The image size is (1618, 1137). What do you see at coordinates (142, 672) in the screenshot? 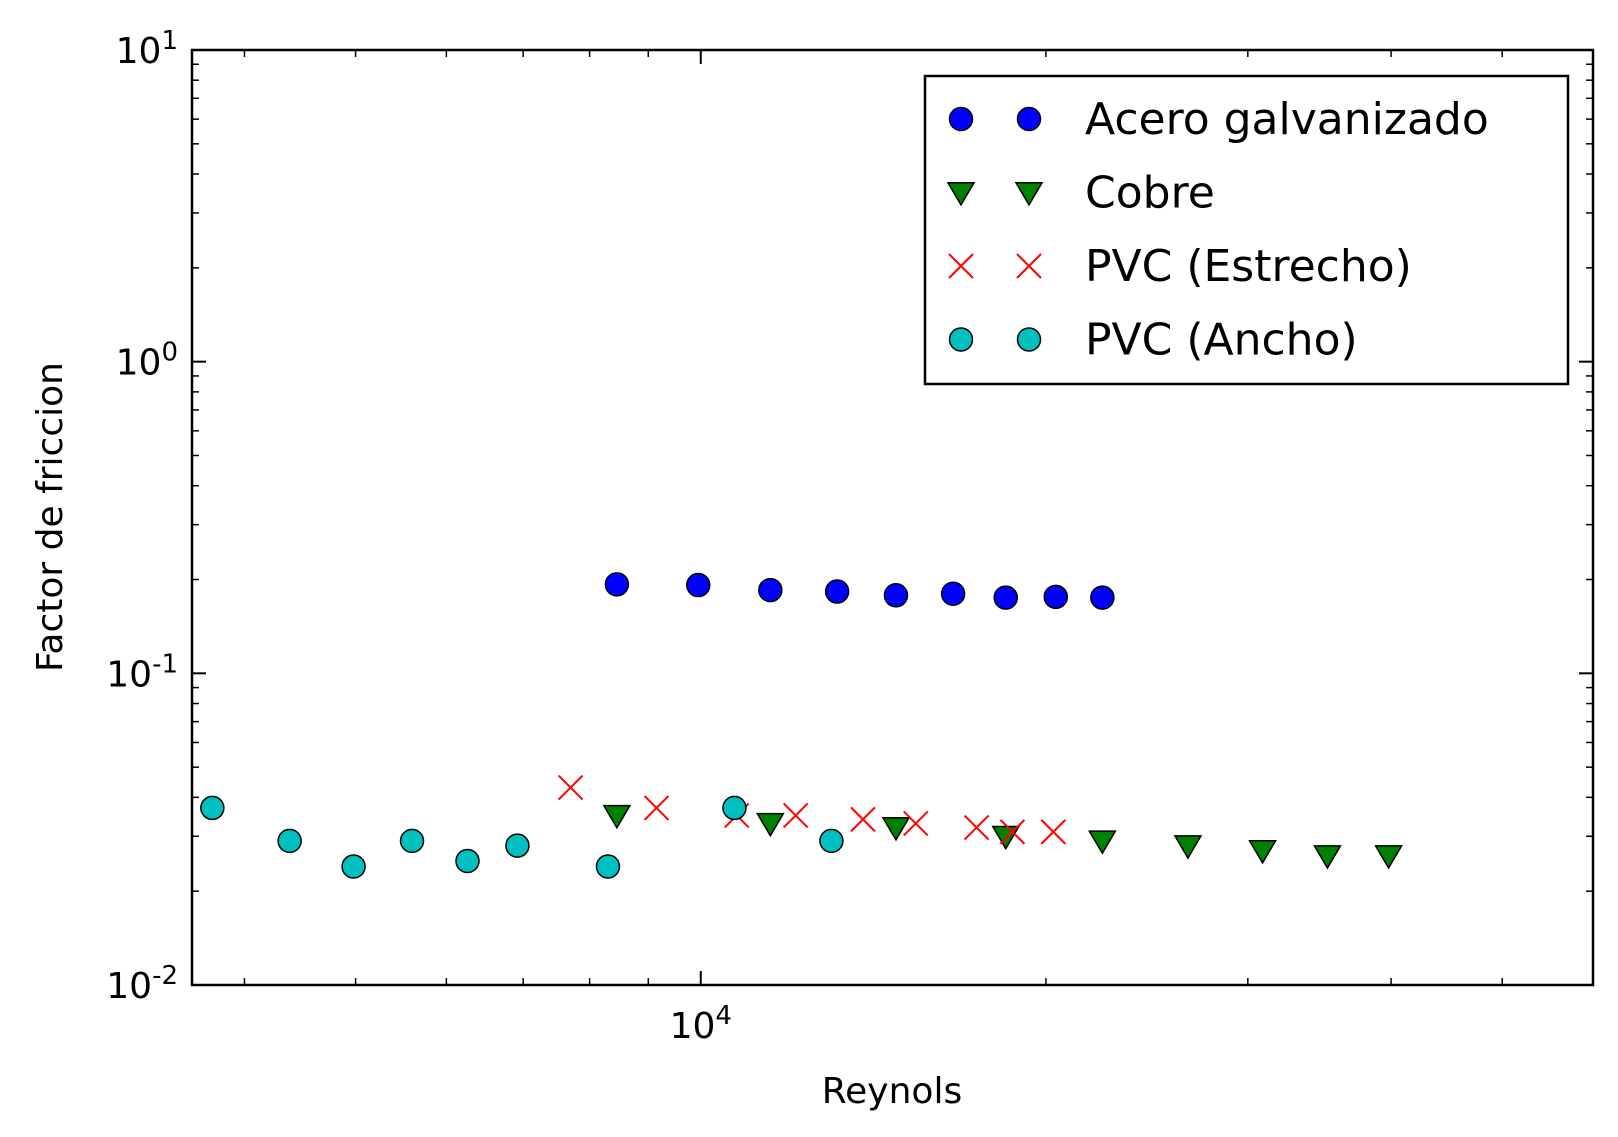
I see `y-tick-label: 10⁻¹` at bounding box center [142, 672].